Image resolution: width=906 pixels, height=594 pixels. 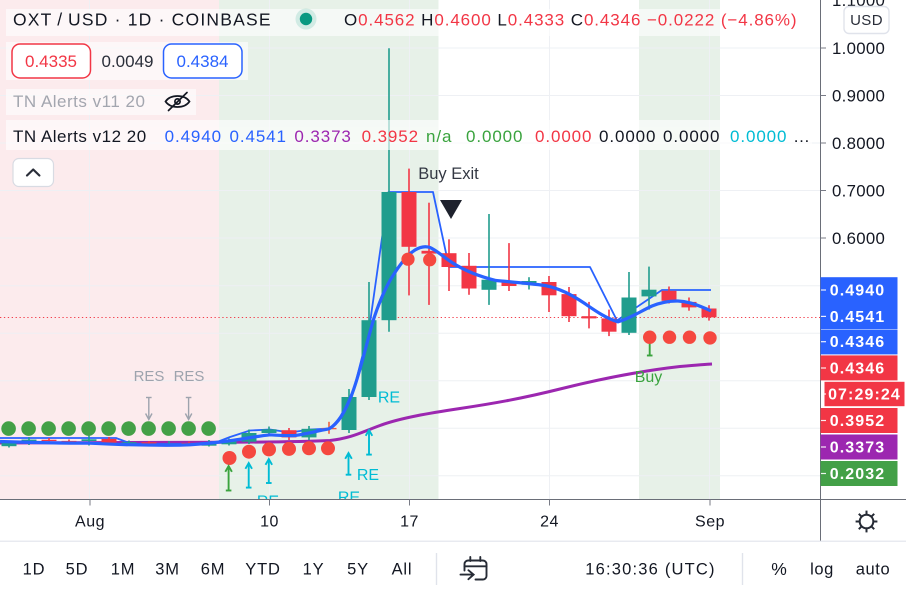 I want to click on svg-text: 5Y, so click(x=358, y=570).